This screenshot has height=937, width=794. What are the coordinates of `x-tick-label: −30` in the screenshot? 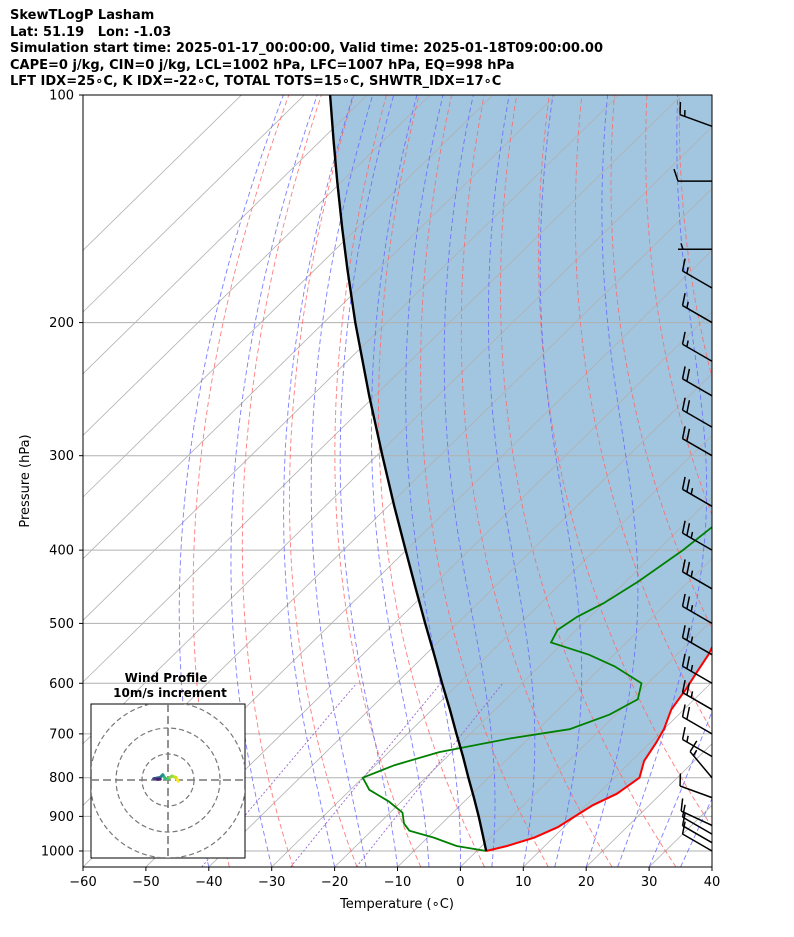 It's located at (271, 882).